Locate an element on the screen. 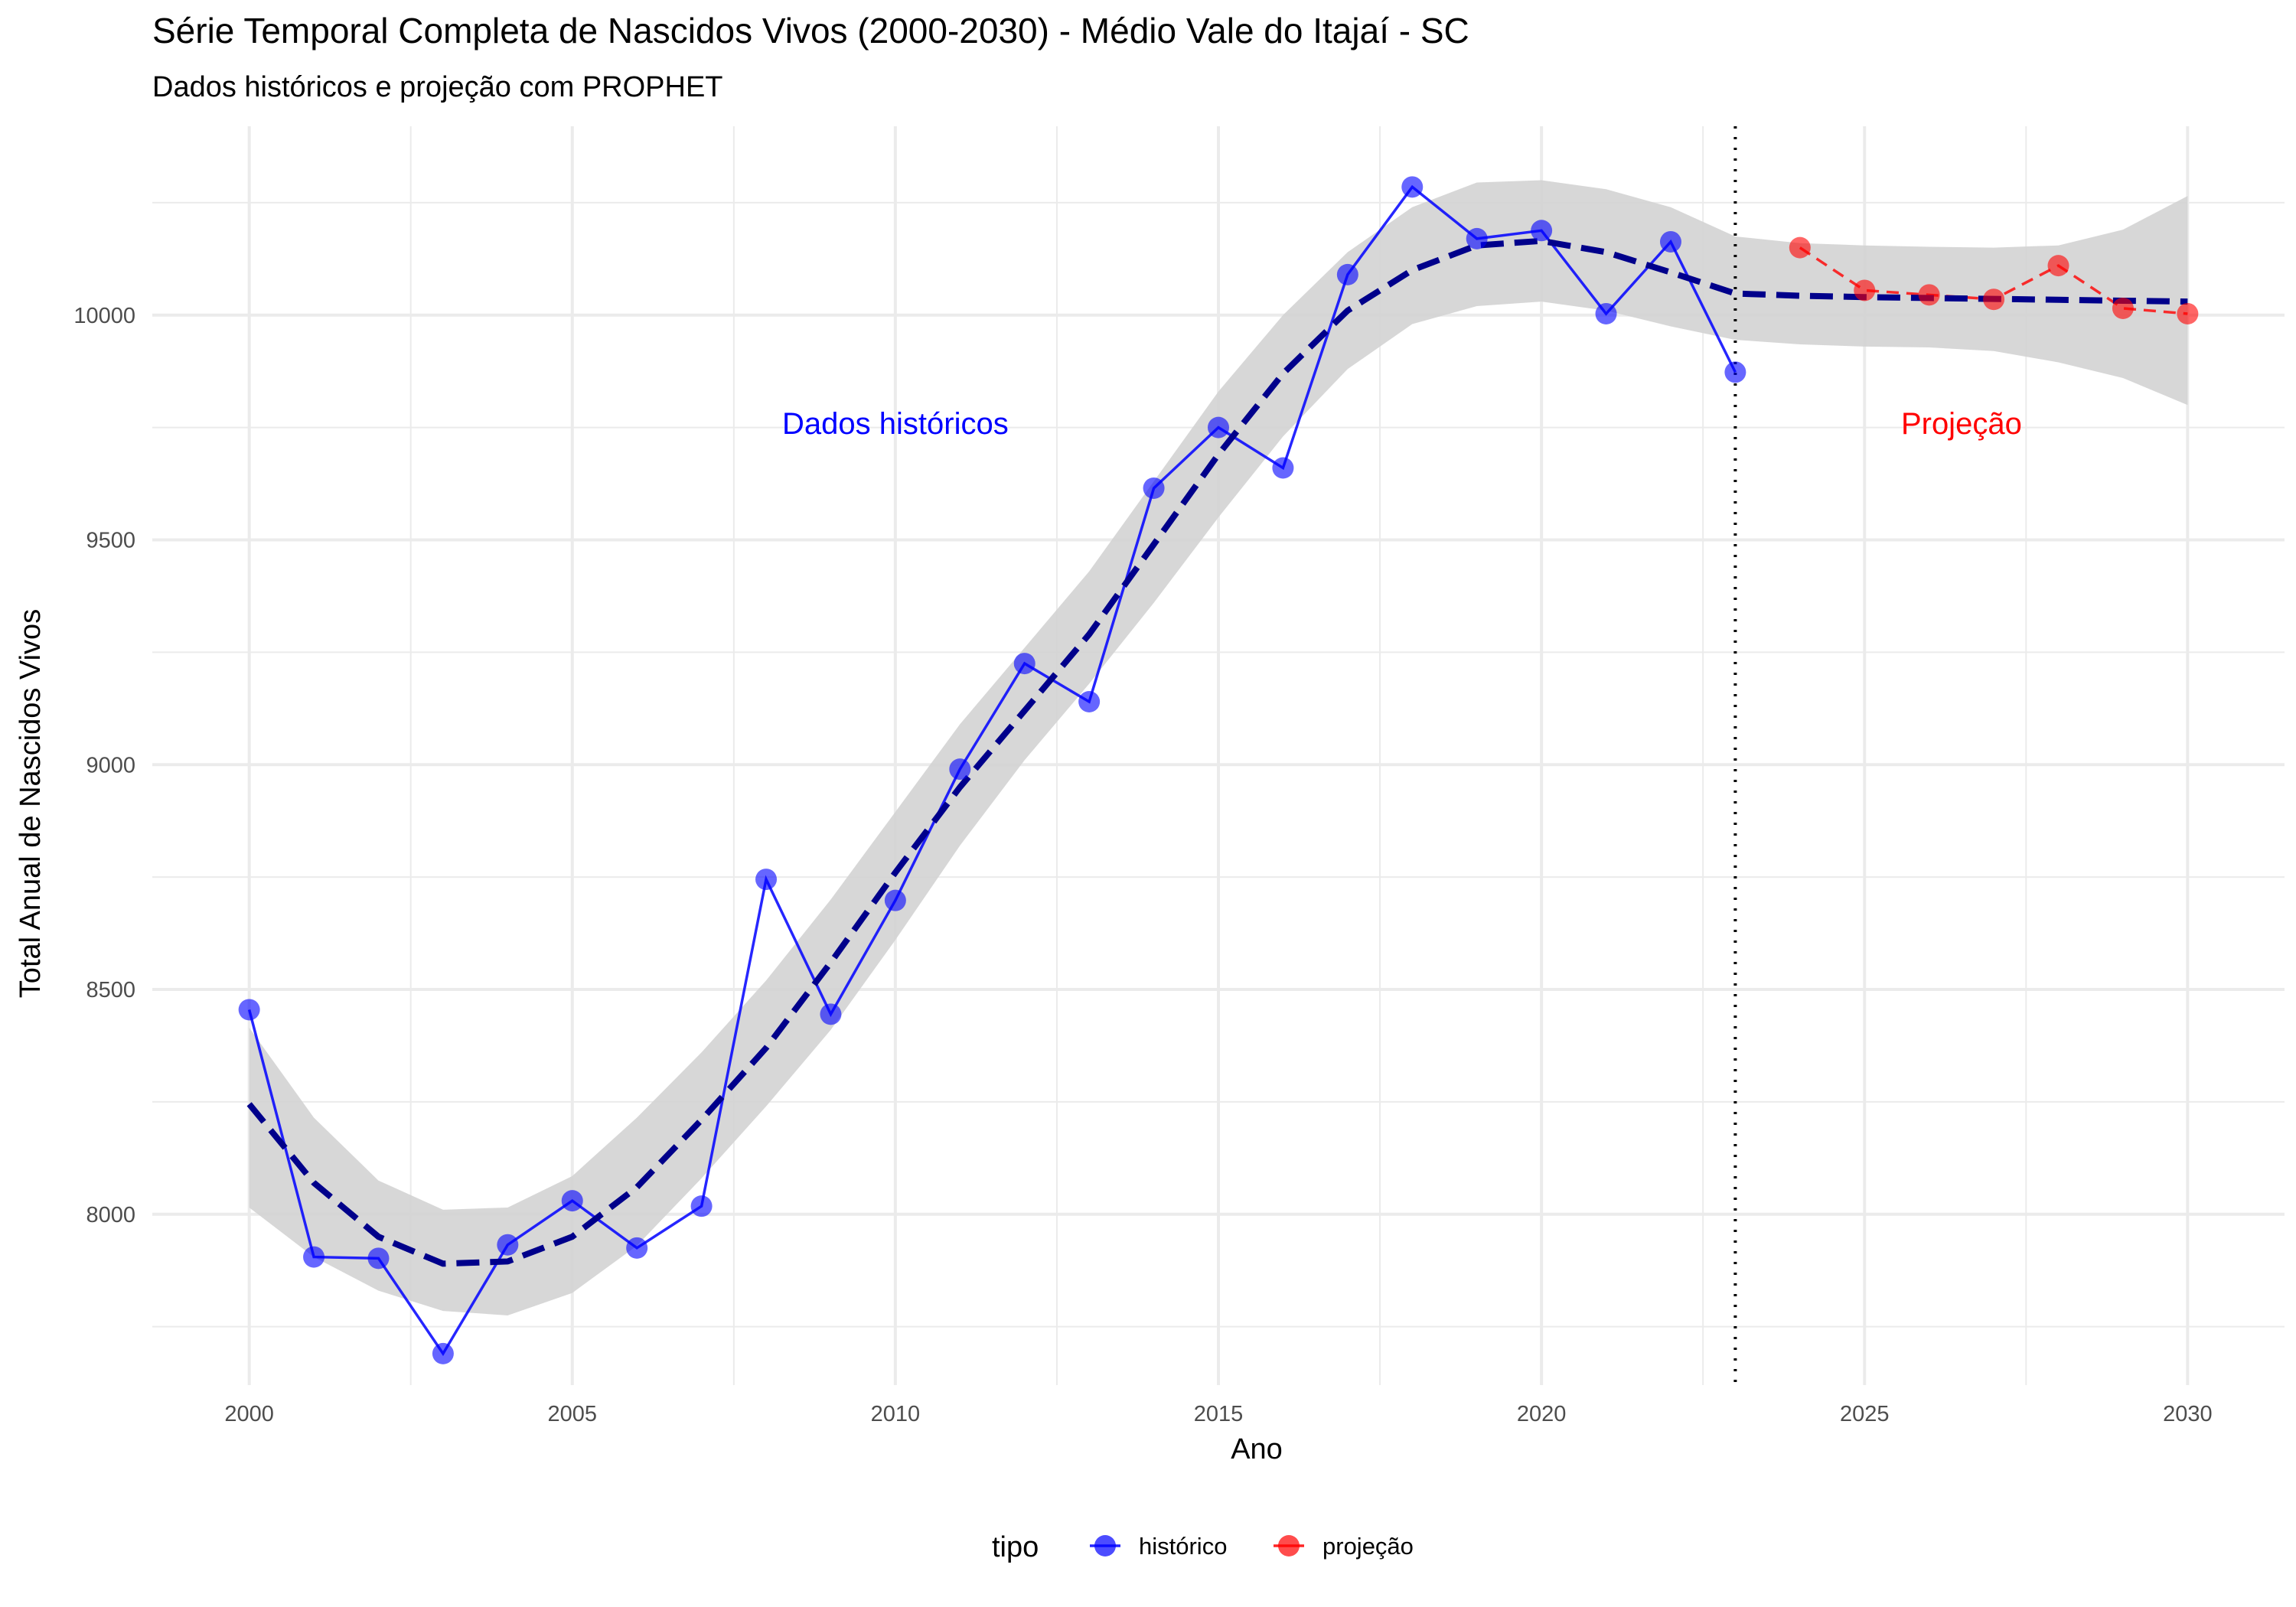 Image resolution: width=2296 pixels, height=1607 pixels. legend-title: tipo is located at coordinates (1015, 1547).